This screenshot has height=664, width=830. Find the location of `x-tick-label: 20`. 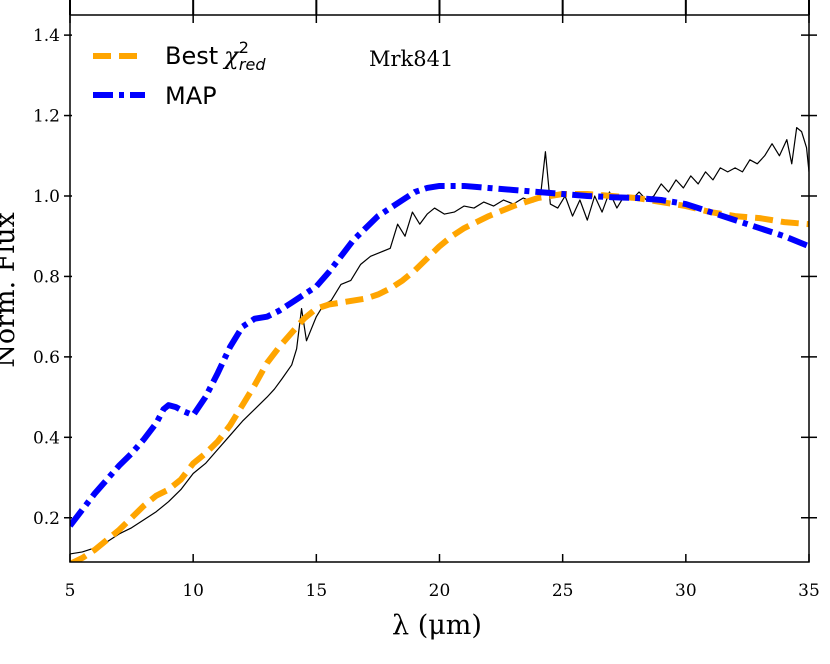

x-tick-label: 20 is located at coordinates (440, 591).